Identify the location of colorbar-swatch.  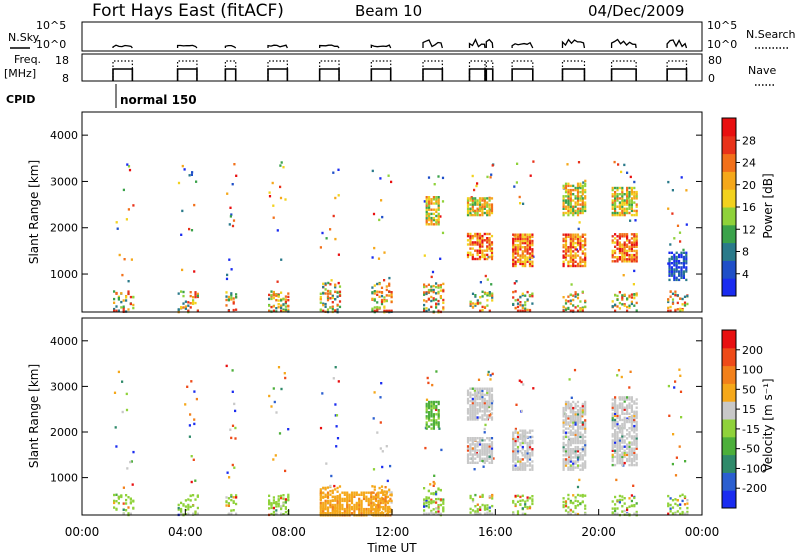
(729, 127).